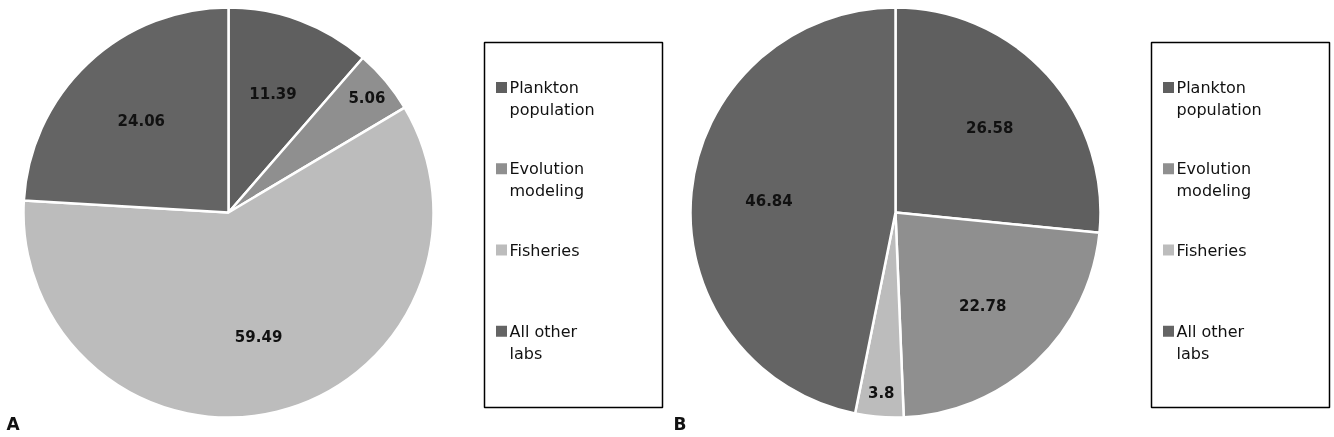 The width and height of the screenshot is (1334, 437). What do you see at coordinates (141, 121) in the screenshot?
I see `data-label: 24.06` at bounding box center [141, 121].